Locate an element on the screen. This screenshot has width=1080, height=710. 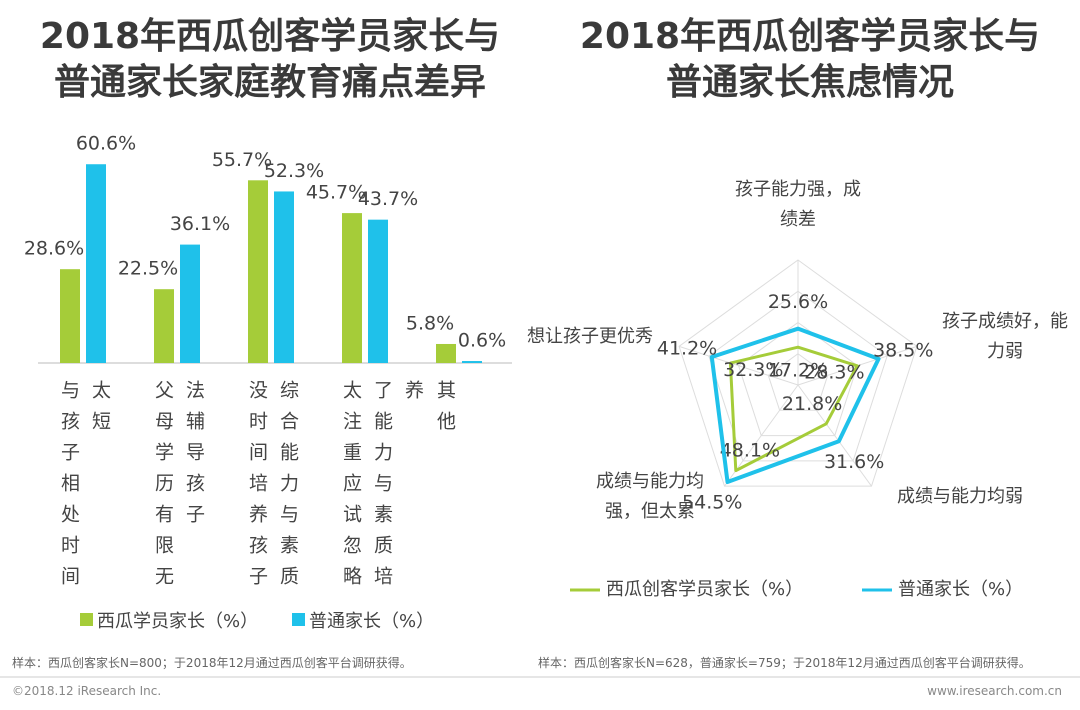
value-label: 21.8% is located at coordinates (812, 404).